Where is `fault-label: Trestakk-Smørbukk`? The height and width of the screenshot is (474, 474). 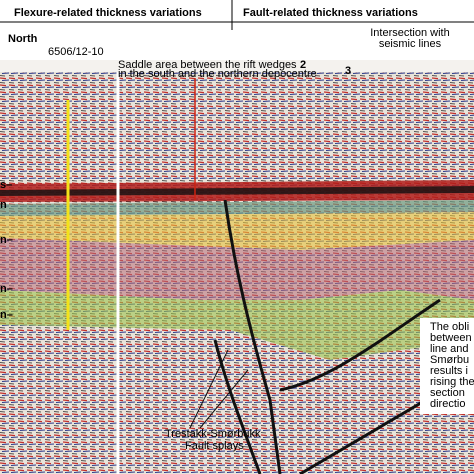 fault-label: Trestakk-Smørbukk is located at coordinates (213, 434).